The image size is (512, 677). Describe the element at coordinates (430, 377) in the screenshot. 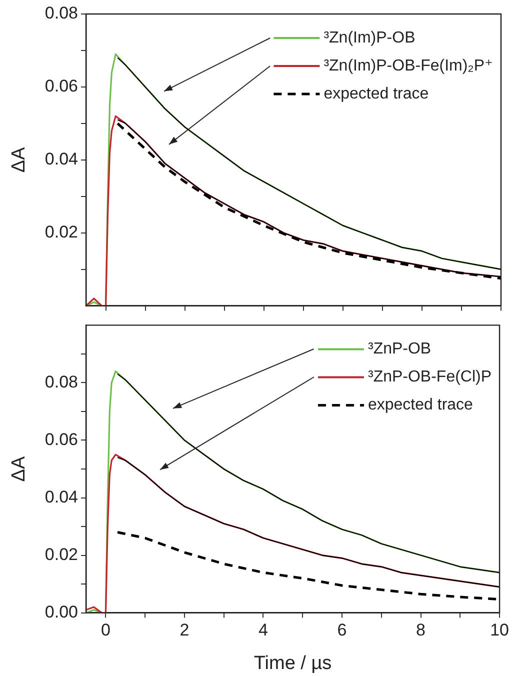

I see `legend-label: ³ZnP-OB-Fe(Cl)P` at that location.